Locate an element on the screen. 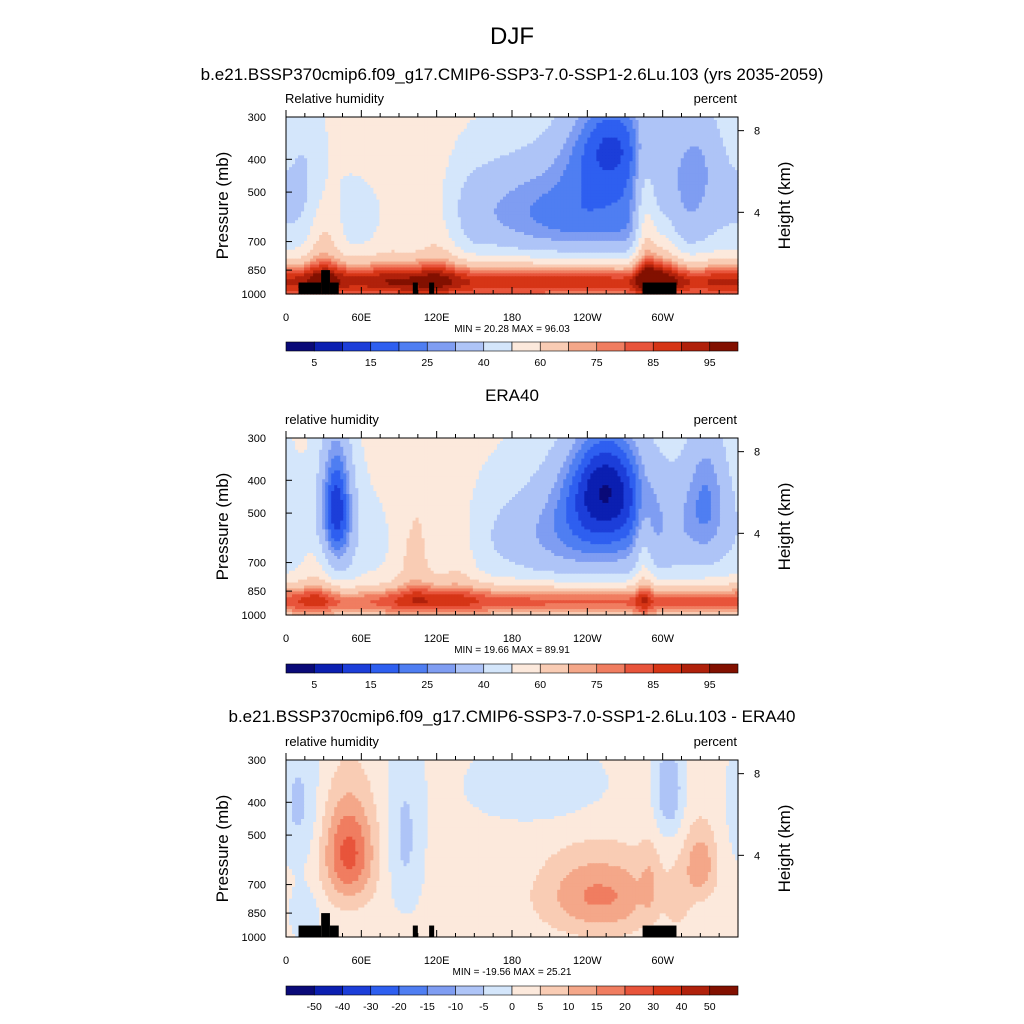 The height and width of the screenshot is (1024, 1024). figure-title: DJF is located at coordinates (512, 36).